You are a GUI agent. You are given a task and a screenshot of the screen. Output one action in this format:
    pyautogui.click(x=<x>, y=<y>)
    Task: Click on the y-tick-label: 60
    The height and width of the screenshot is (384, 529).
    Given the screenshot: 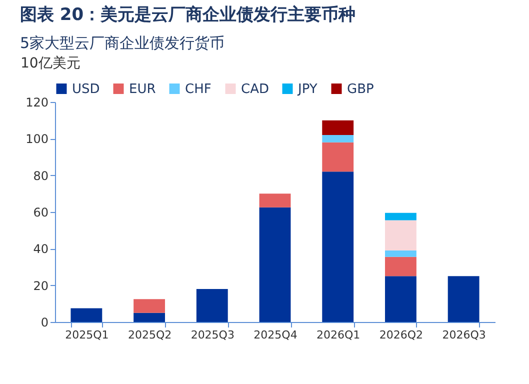 What is the action you would take?
    pyautogui.click(x=40, y=213)
    